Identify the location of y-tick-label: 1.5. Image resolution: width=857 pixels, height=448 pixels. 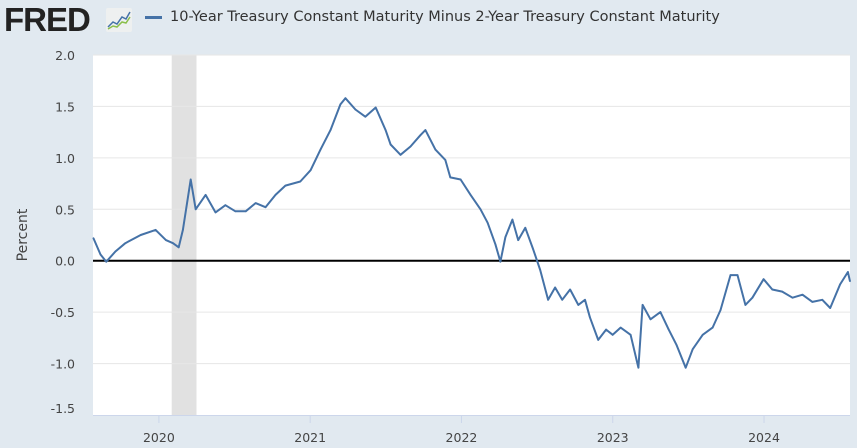
(65, 106).